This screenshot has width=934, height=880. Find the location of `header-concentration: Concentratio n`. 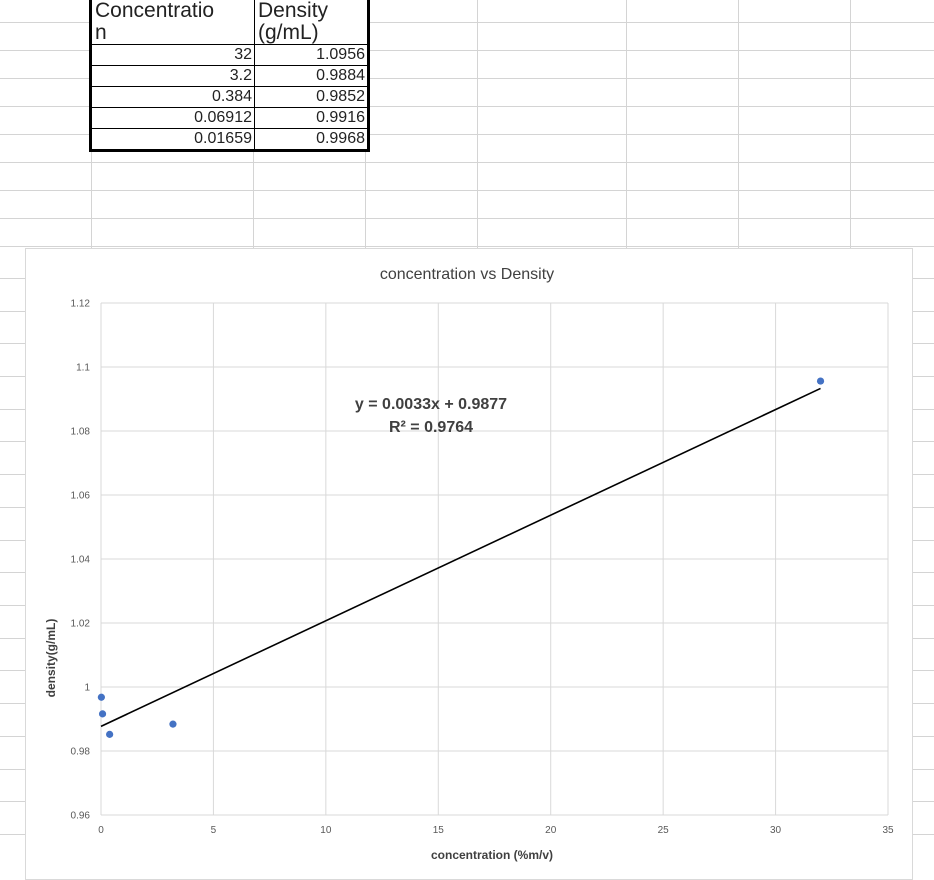

header-concentration: Concentratio n is located at coordinates (172, 22).